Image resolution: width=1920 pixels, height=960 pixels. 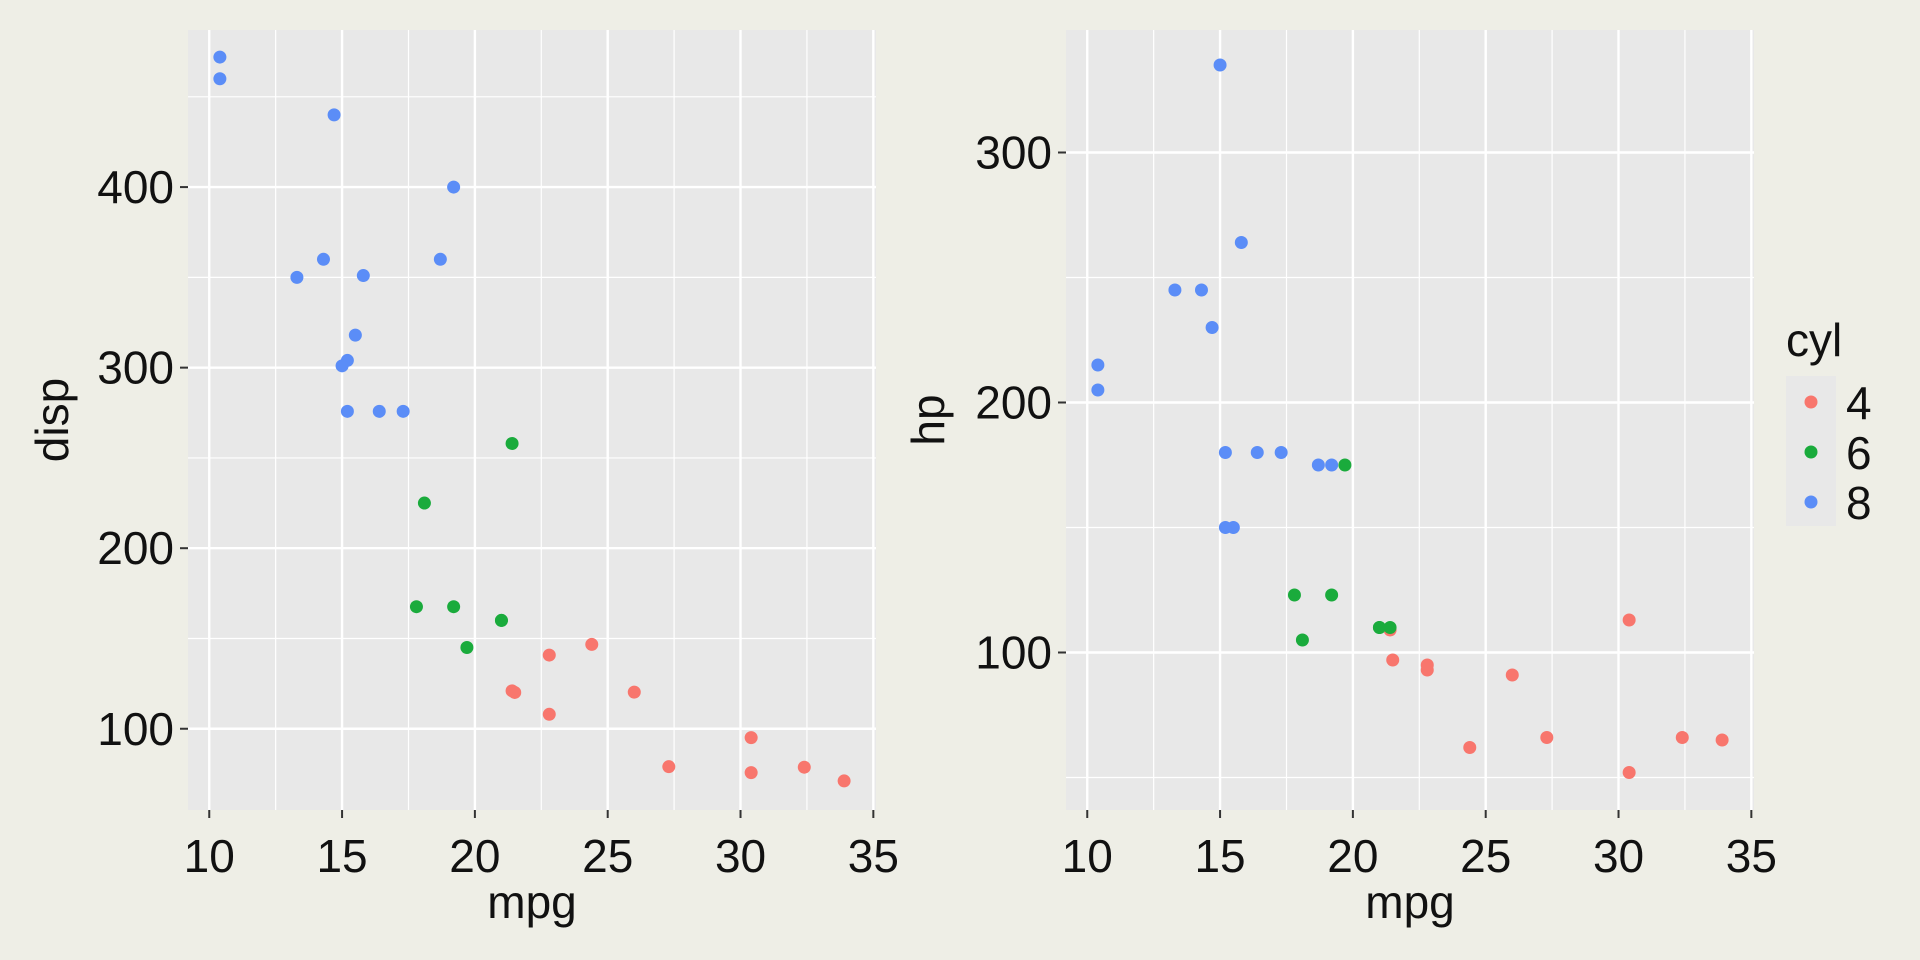 I want to click on y-axis-title: disp, so click(x=52, y=420).